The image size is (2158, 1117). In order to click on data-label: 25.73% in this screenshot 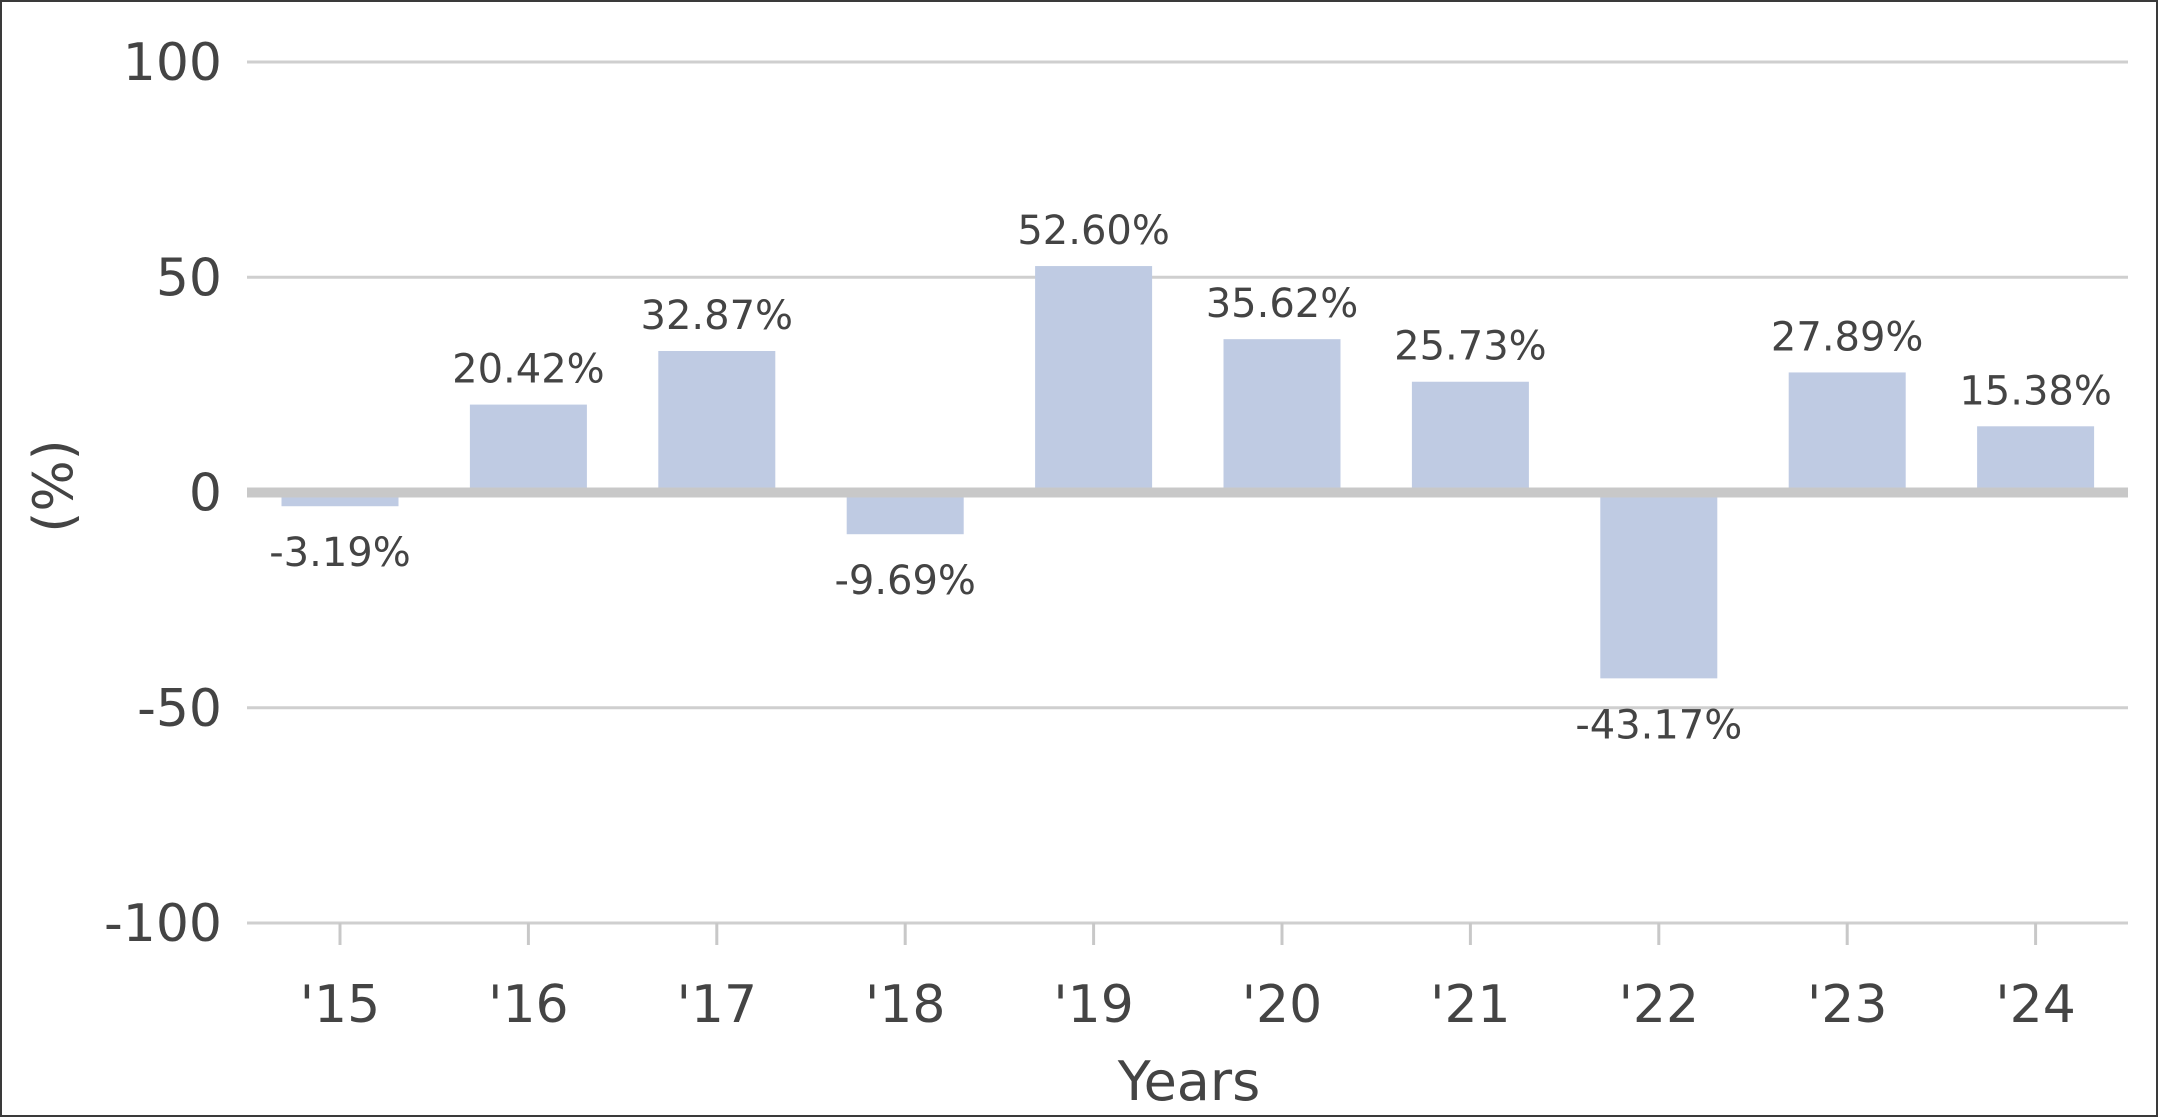, I will do `click(1470, 347)`.